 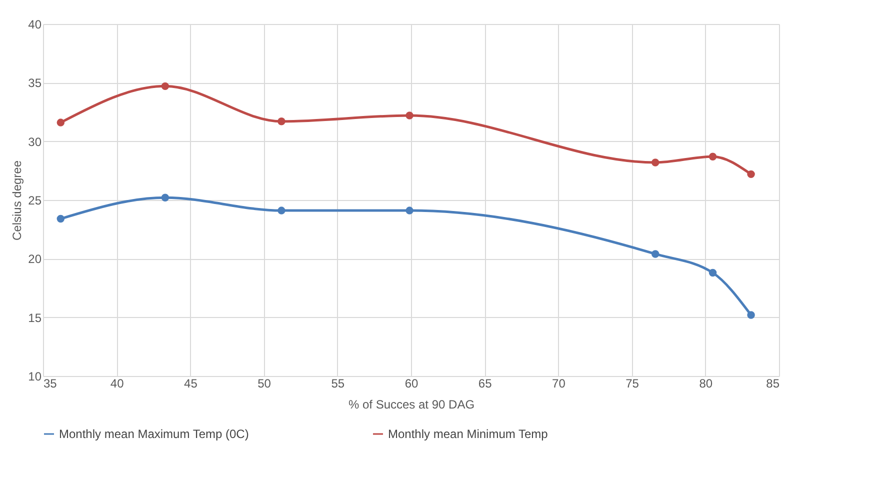 What do you see at coordinates (35, 25) in the screenshot?
I see `y-tick-label: 40` at bounding box center [35, 25].